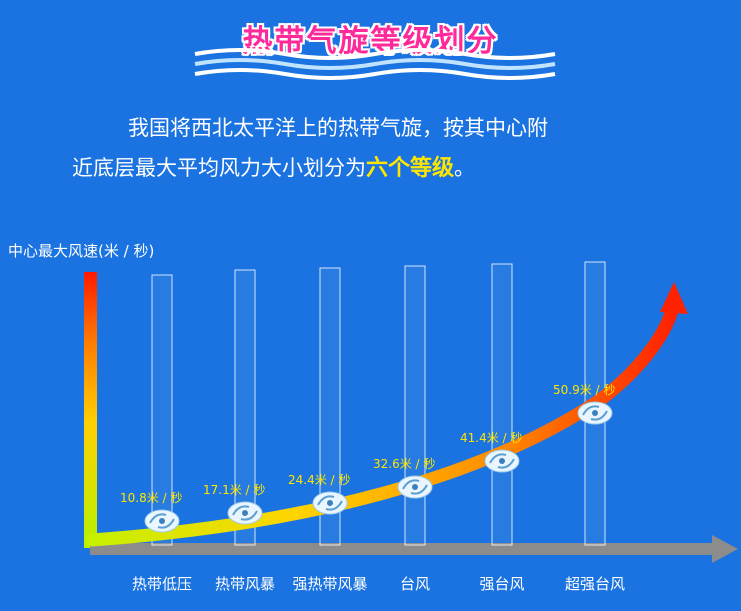 The image size is (741, 611). Describe the element at coordinates (161, 584) in the screenshot. I see `level-name-label: 热带低压` at that location.